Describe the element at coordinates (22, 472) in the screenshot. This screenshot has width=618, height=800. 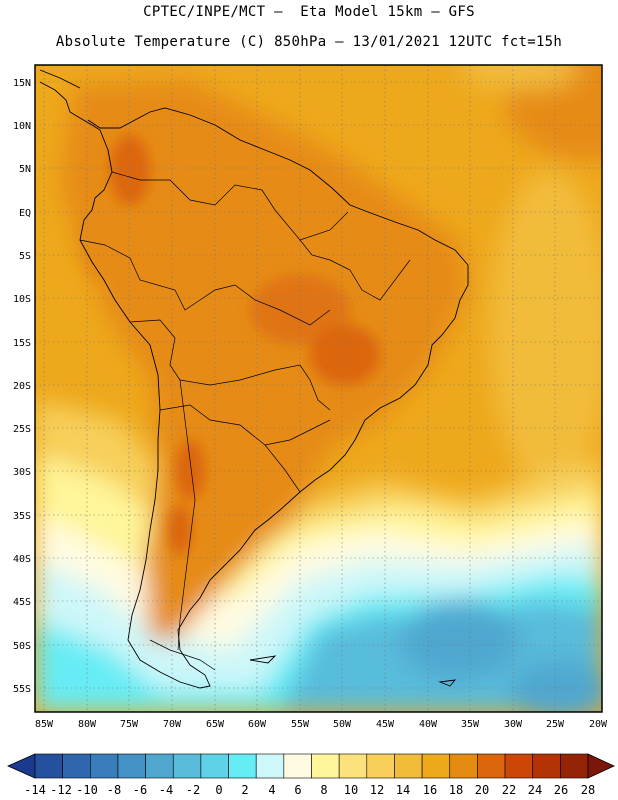
I see `lat-label: 30S` at that location.